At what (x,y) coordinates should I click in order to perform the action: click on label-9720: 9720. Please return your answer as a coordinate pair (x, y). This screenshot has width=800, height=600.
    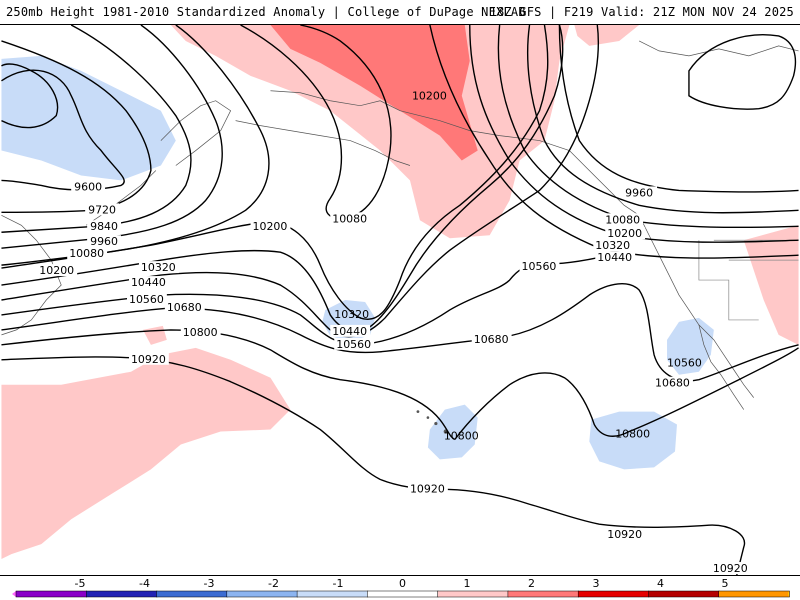
    Looking at the image, I should click on (102, 209).